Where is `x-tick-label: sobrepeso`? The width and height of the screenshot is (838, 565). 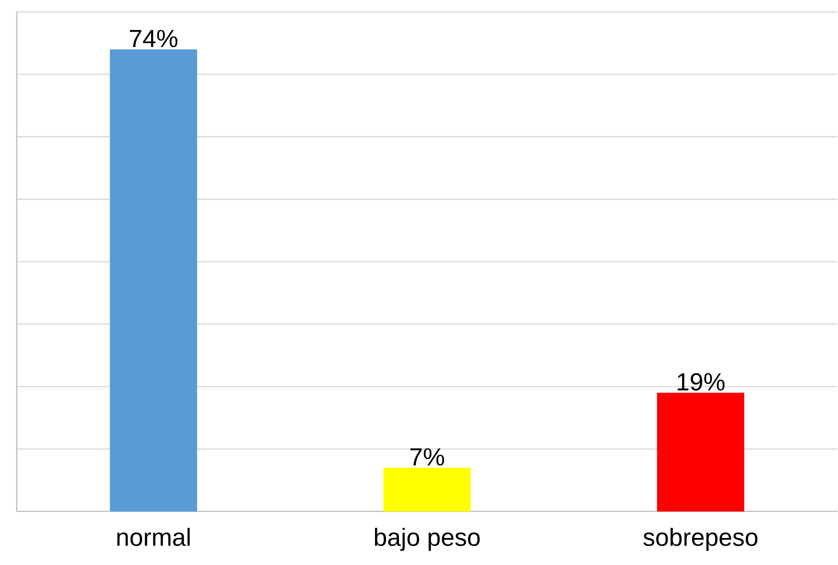
x-tick-label: sobrepeso is located at coordinates (700, 539).